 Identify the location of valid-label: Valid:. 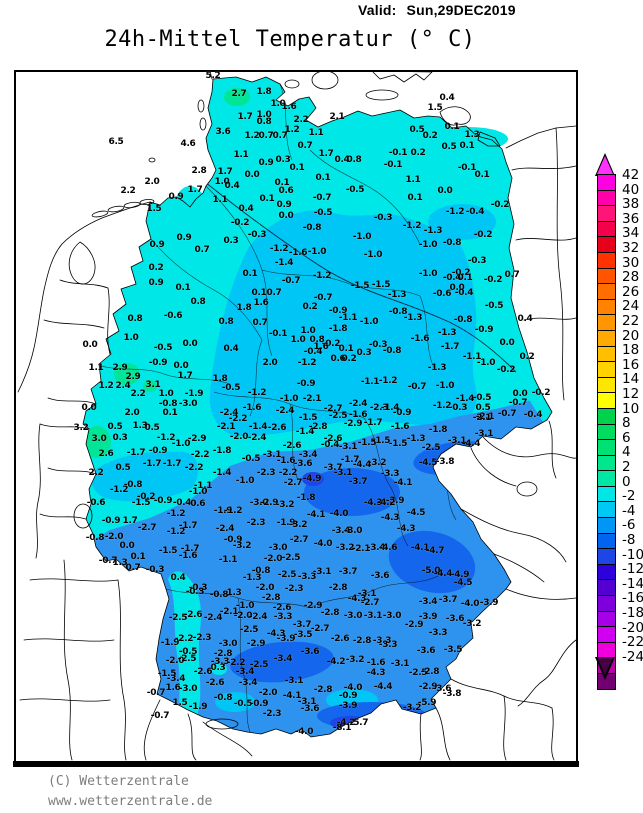
(377, 10).